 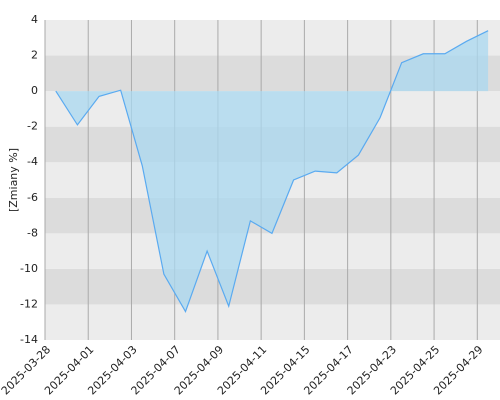 I want to click on y-tick-label: 2, so click(x=34, y=55).